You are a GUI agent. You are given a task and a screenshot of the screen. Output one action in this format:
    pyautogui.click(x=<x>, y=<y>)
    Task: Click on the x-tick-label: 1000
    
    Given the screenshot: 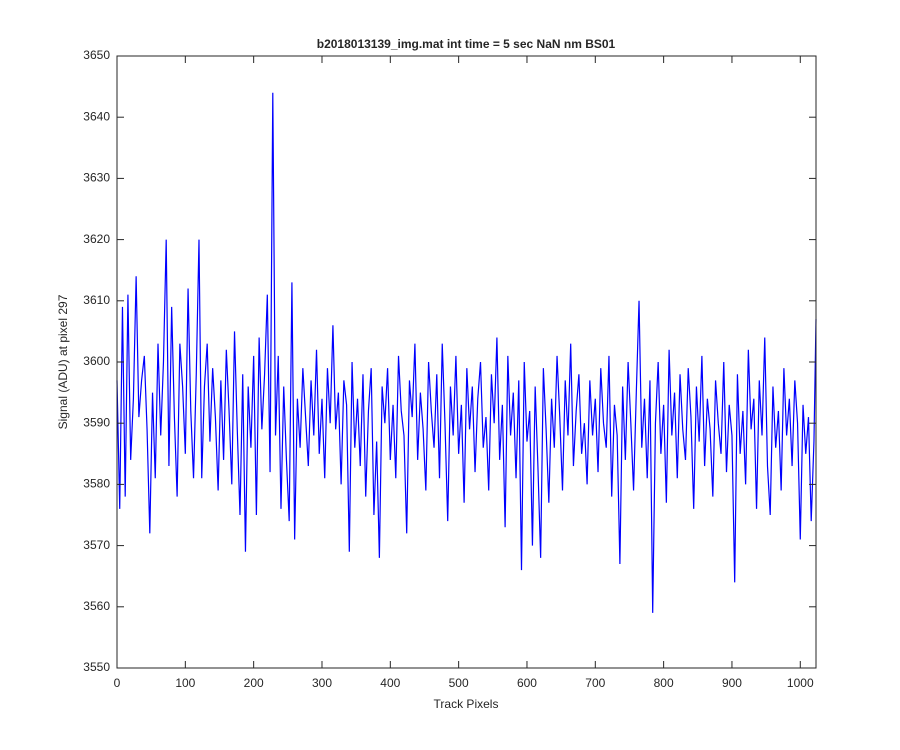 What is the action you would take?
    pyautogui.click(x=800, y=683)
    